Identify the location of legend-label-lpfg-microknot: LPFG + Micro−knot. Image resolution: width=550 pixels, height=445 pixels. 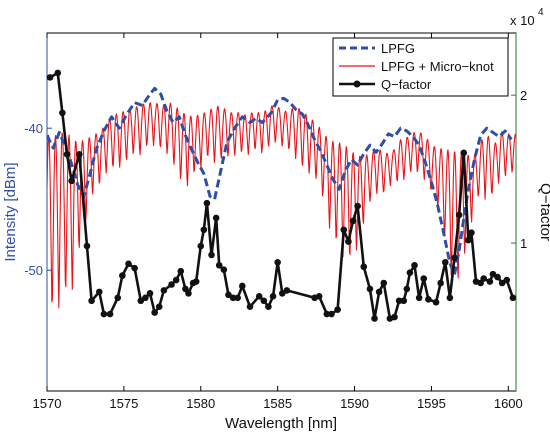
(437, 66).